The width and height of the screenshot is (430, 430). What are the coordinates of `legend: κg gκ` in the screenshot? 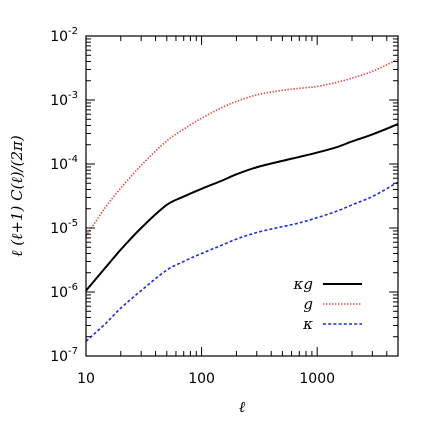 It's located at (327, 304).